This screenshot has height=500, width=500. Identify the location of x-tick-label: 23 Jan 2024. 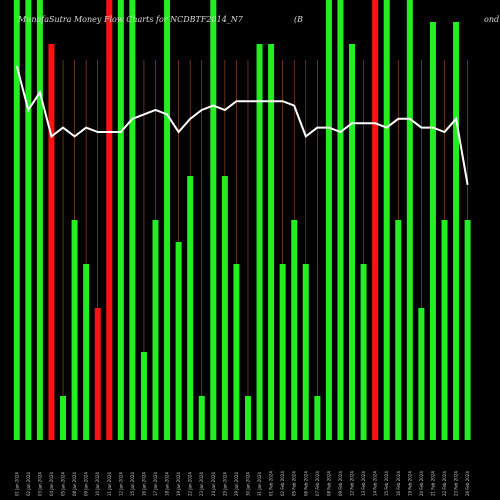
(201, 484).